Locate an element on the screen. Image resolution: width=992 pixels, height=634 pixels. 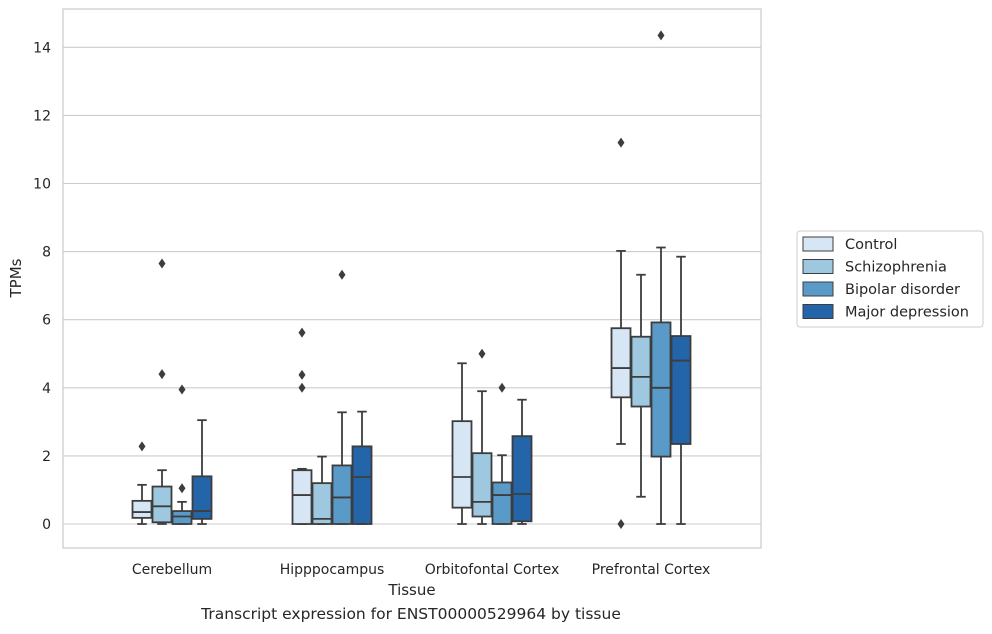
y-tick-label: 0 is located at coordinates (46, 525).